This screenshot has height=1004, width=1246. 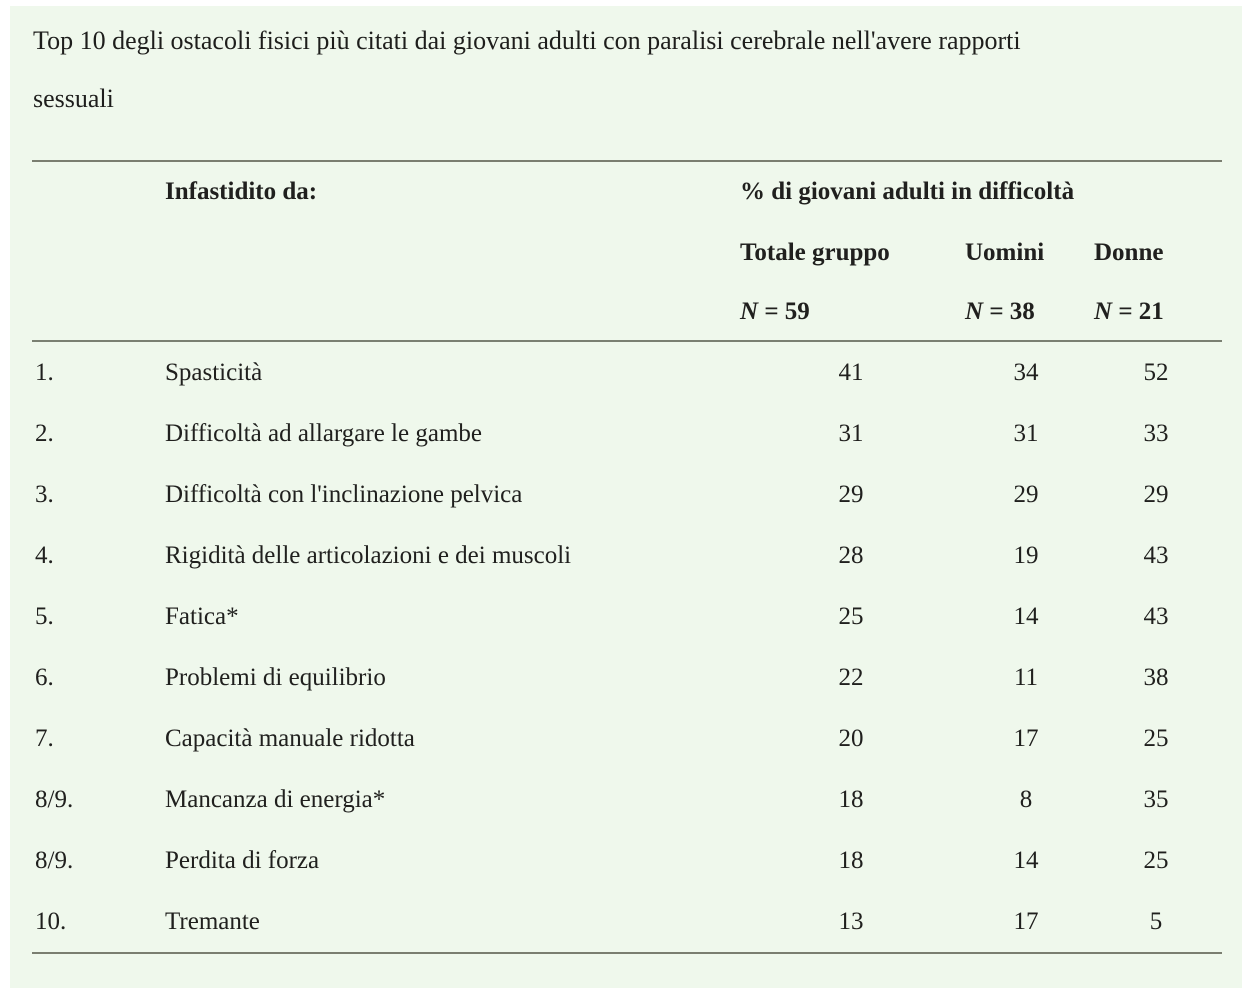 What do you see at coordinates (1026, 494) in the screenshot?
I see `men-value: 29` at bounding box center [1026, 494].